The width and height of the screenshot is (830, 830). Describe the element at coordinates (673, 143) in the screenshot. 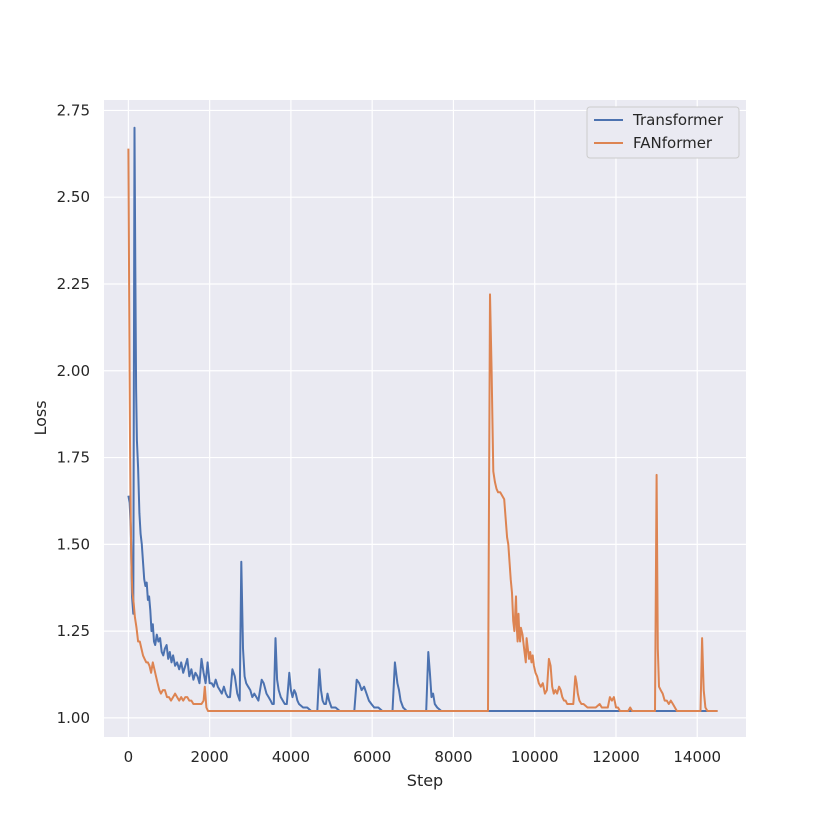

I see `legend-label-fanformer: FANformer` at that location.